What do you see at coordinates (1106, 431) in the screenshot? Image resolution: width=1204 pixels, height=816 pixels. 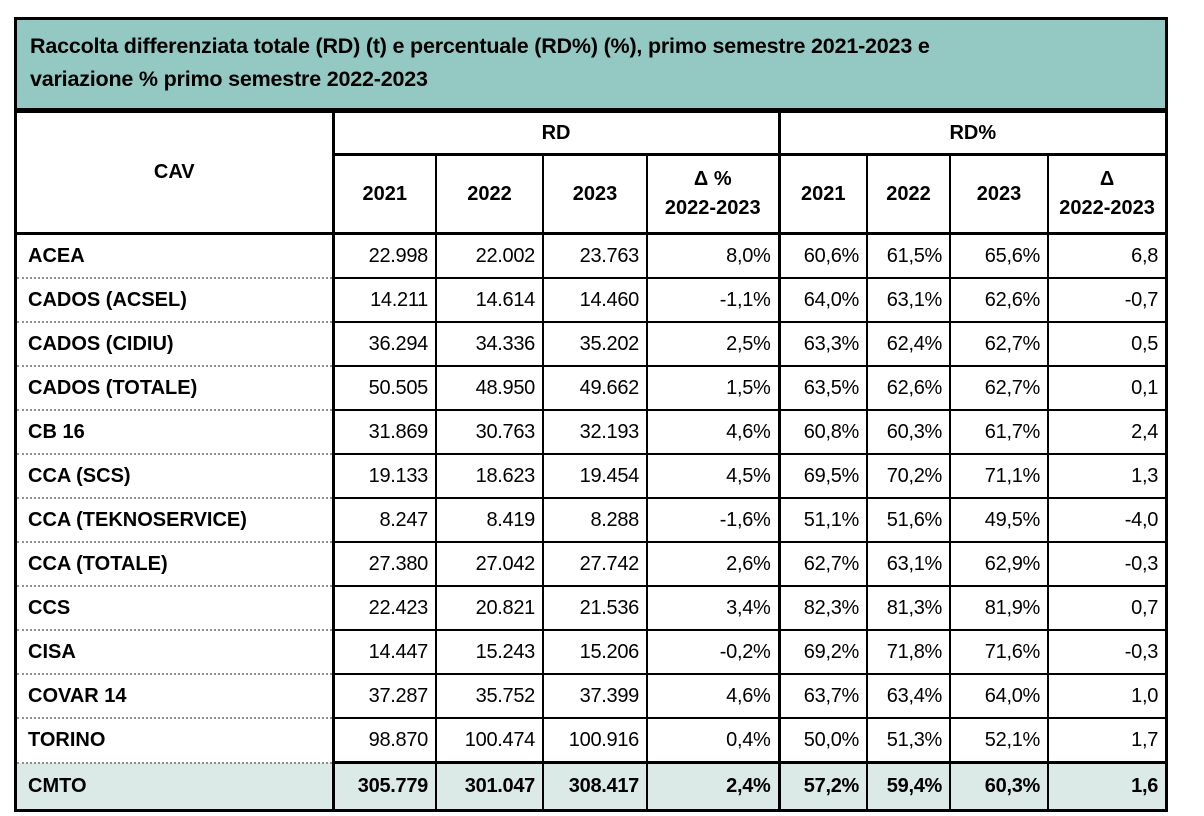 I see `cell-rdp-delta: 2,4` at bounding box center [1106, 431].